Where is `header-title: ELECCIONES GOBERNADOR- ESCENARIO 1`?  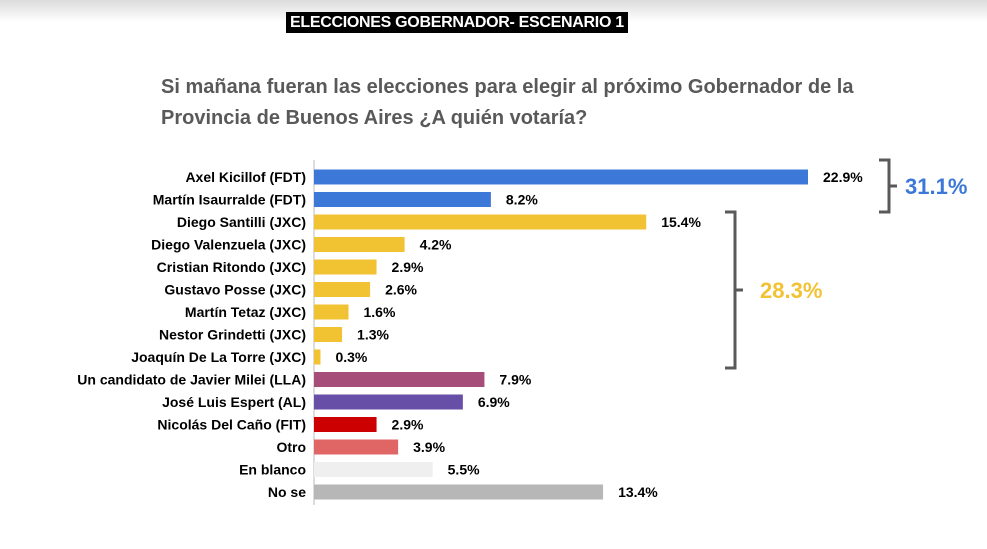
header-title: ELECCIONES GOBERNADOR- ESCENARIO 1 is located at coordinates (457, 22).